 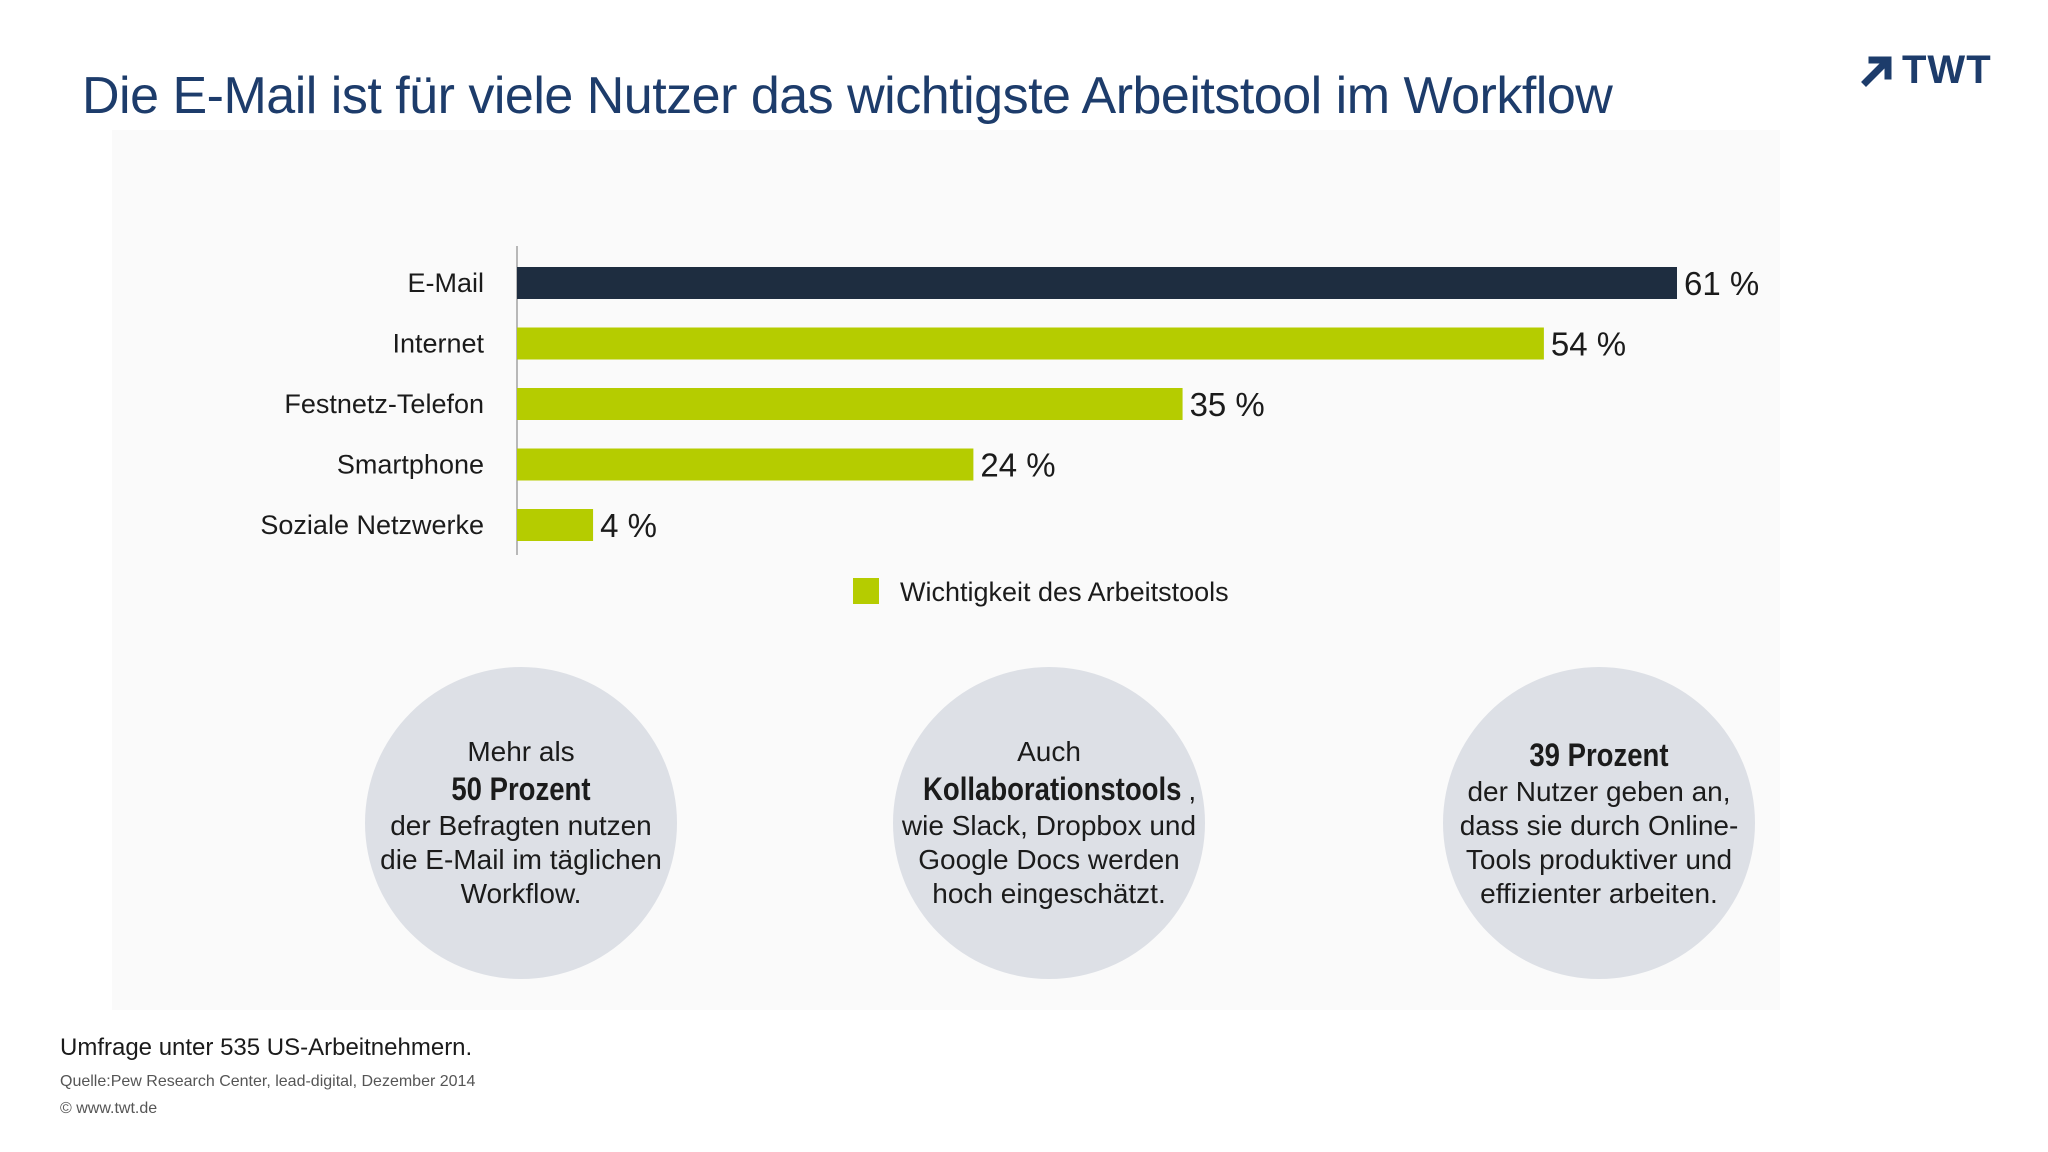 What do you see at coordinates (1947, 69) in the screenshot?
I see `logo-text: TWT` at bounding box center [1947, 69].